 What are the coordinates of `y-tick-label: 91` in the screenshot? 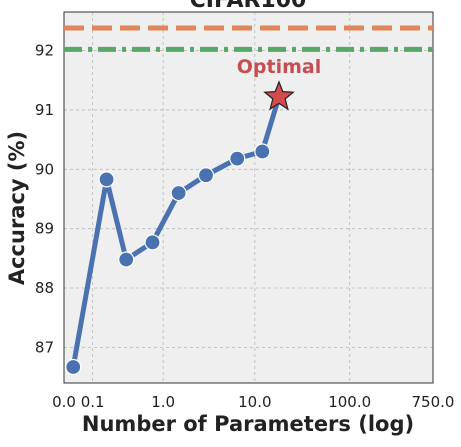 It's located at (44, 110).